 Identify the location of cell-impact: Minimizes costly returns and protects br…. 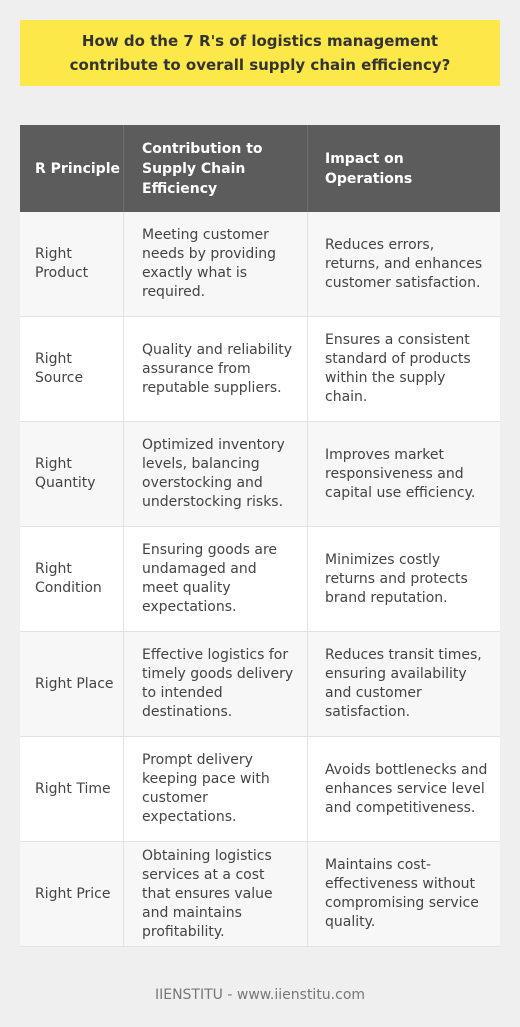
(396, 578).